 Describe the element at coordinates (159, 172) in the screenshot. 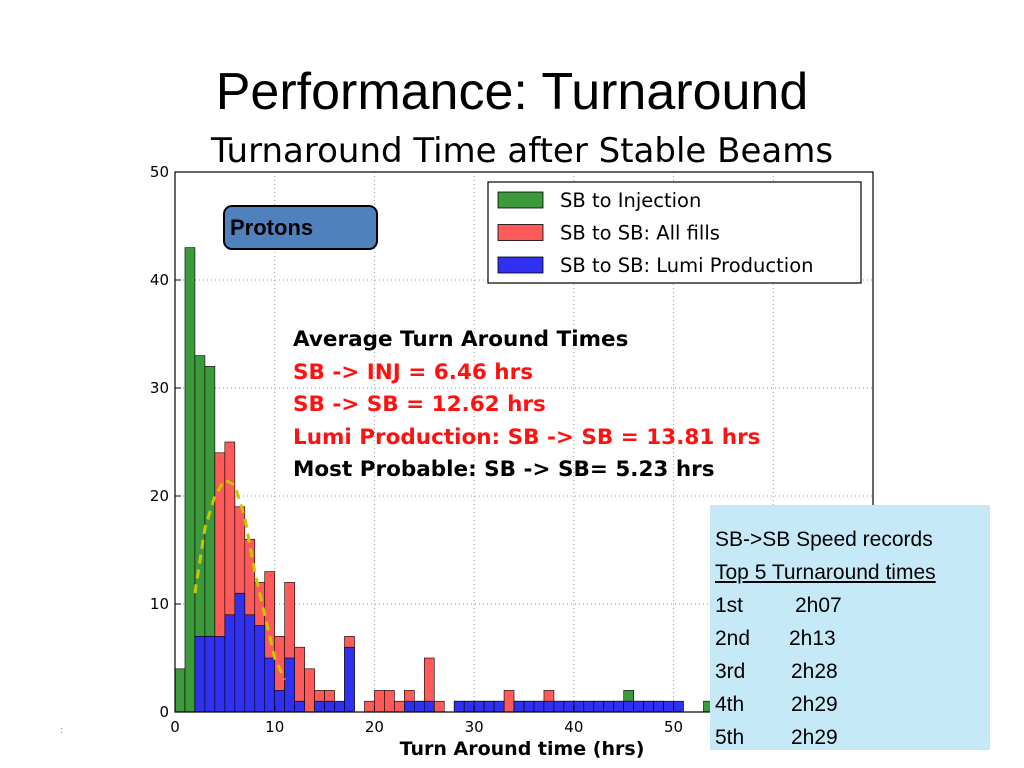

I see `y-tick-label: 50` at that location.